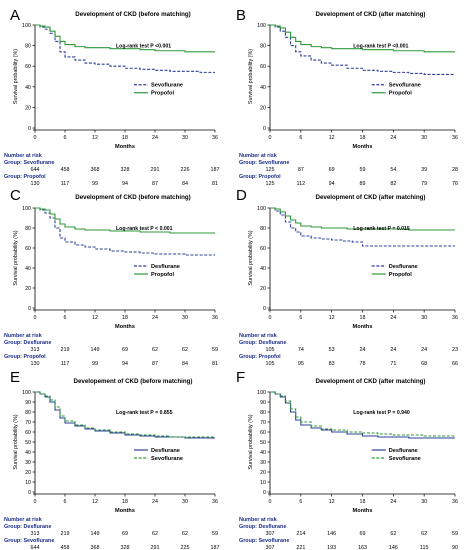 This screenshot has width=469, height=550. I want to click on x-tick-label: 12, so click(95, 502).